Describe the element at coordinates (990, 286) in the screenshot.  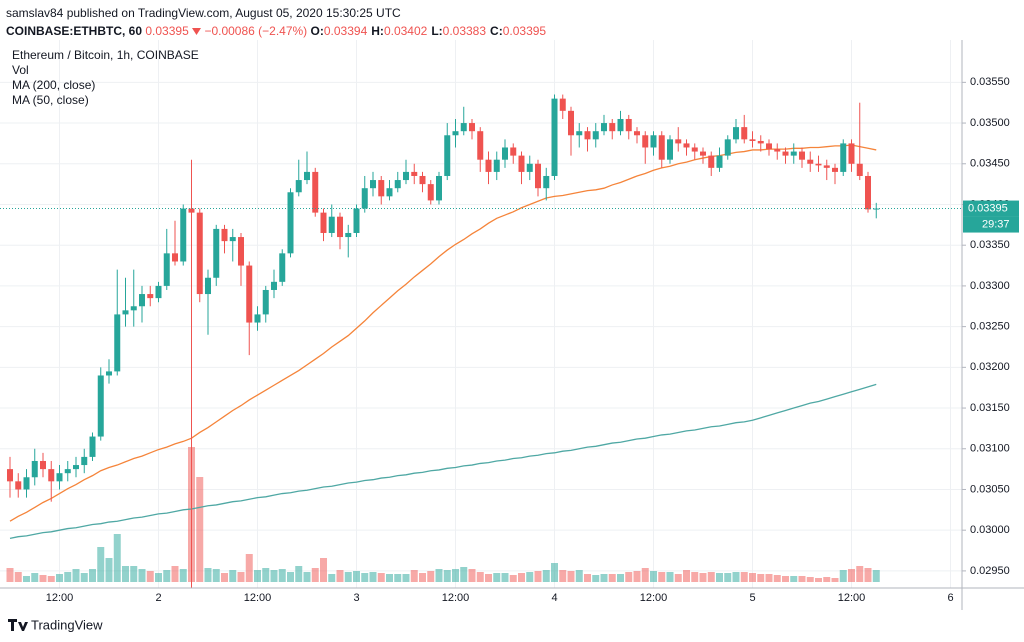
I see `y-tick-label: 0.03300` at that location.